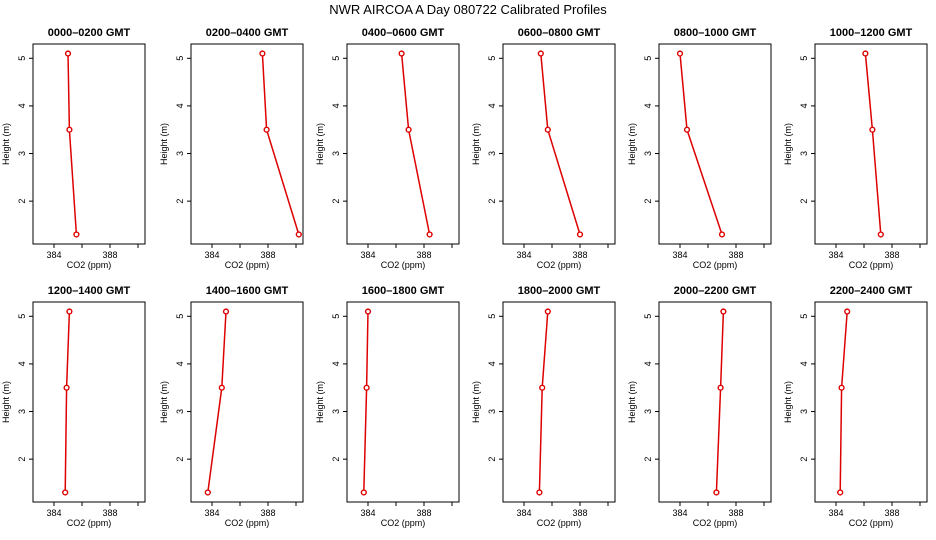 This screenshot has height=540, width=936. Describe the element at coordinates (871, 33) in the screenshot. I see `panel-title: 1000–1200 GMT` at that location.